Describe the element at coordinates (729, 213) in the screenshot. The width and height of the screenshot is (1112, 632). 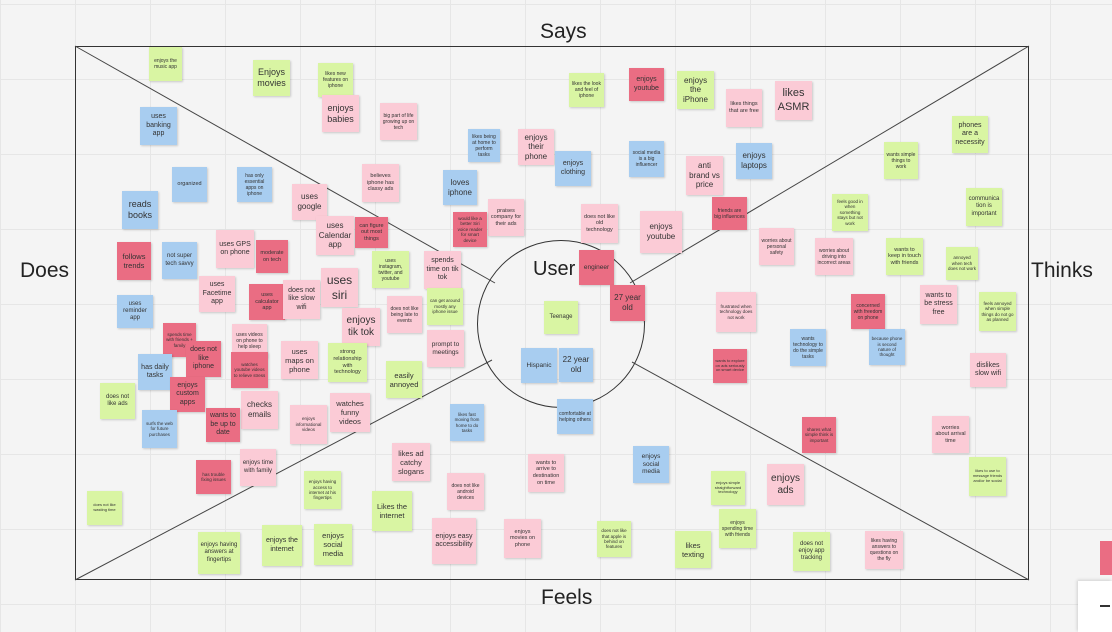
I see `sticky-note: friends are big influences` at that location.